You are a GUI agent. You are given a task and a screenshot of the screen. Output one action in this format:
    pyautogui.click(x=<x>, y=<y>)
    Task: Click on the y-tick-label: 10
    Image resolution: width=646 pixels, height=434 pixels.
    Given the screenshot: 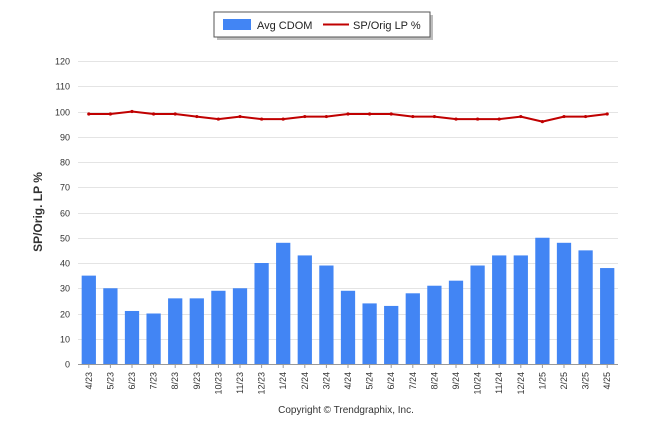 What is the action you would take?
    pyautogui.click(x=65, y=340)
    